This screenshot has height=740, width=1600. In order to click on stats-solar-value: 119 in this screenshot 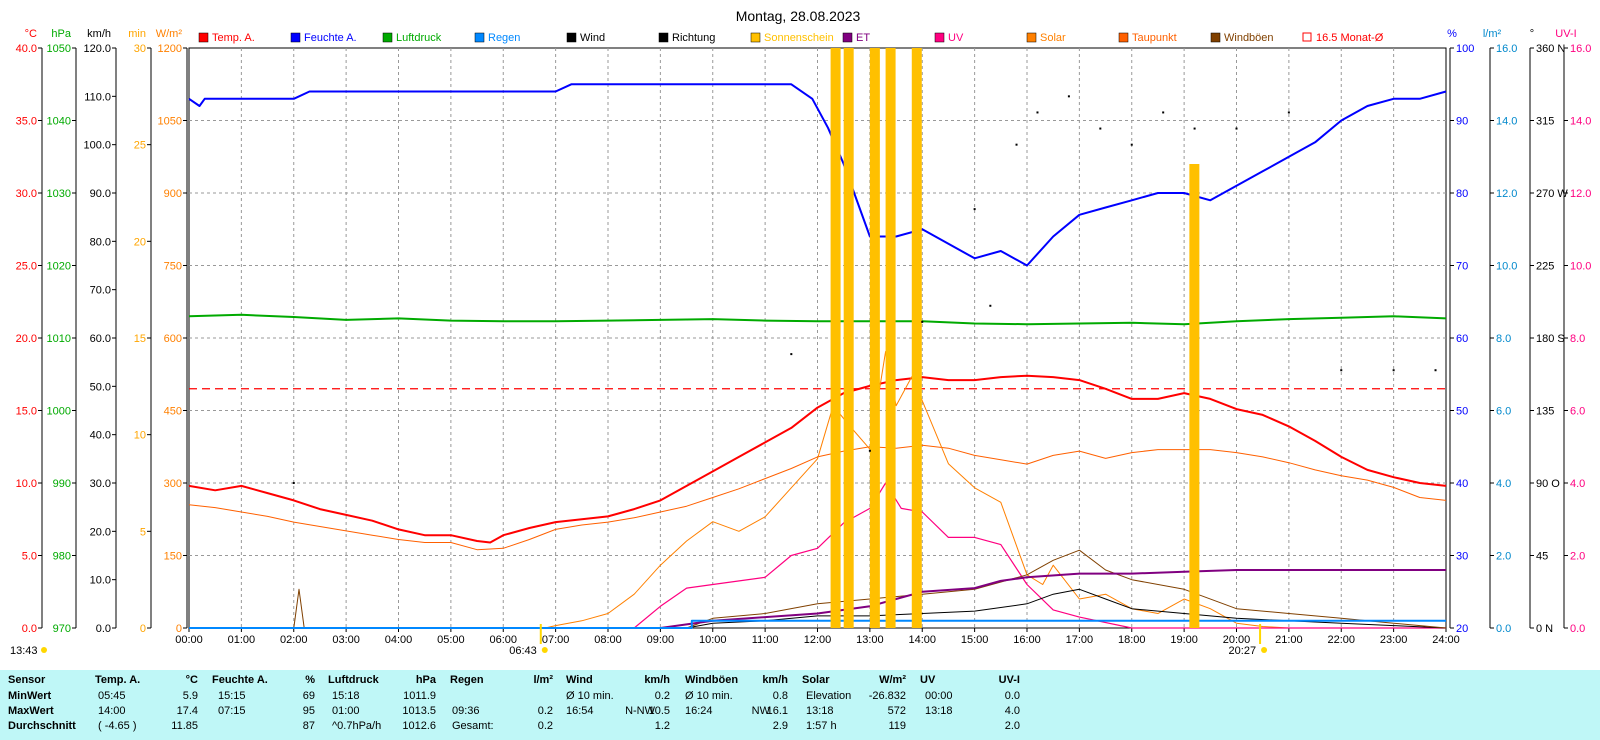, I will do `click(897, 726)`.